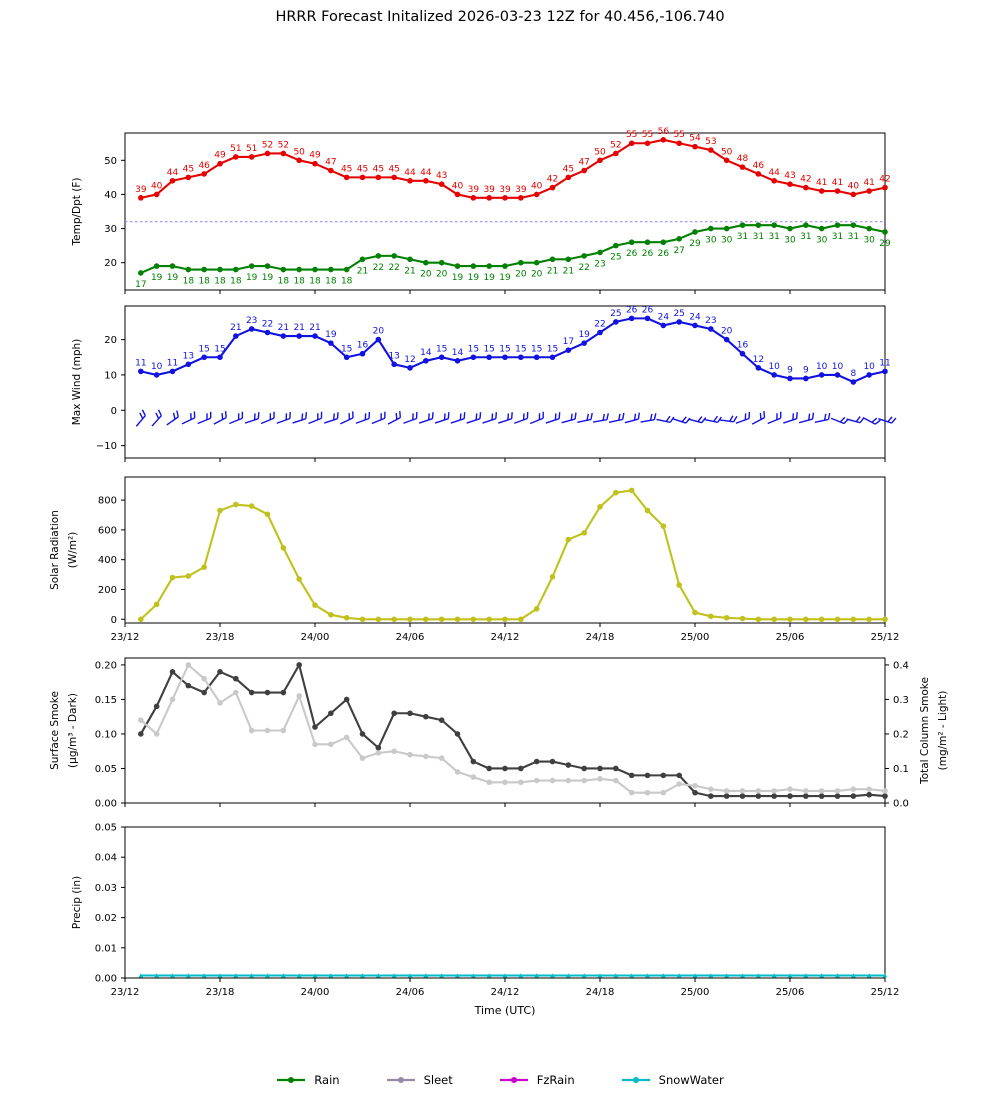  Describe the element at coordinates (267, 145) in the screenshot. I see `svg-text: 52` at that location.